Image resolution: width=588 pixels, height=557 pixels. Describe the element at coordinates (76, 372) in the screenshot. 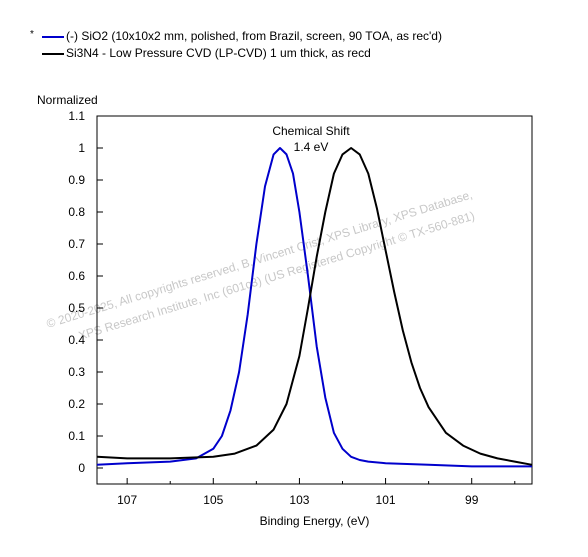

I see `y-tick-label-3: 0.3` at that location.